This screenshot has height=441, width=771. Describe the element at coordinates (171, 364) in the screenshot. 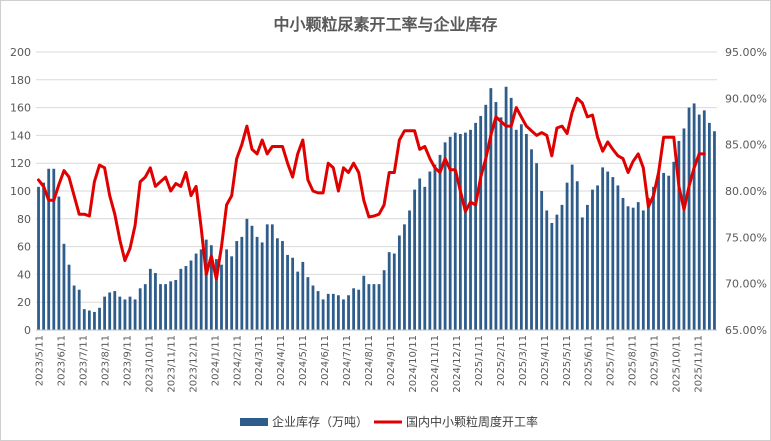

I see `x-tick-label: 2023/11/11` at that location.